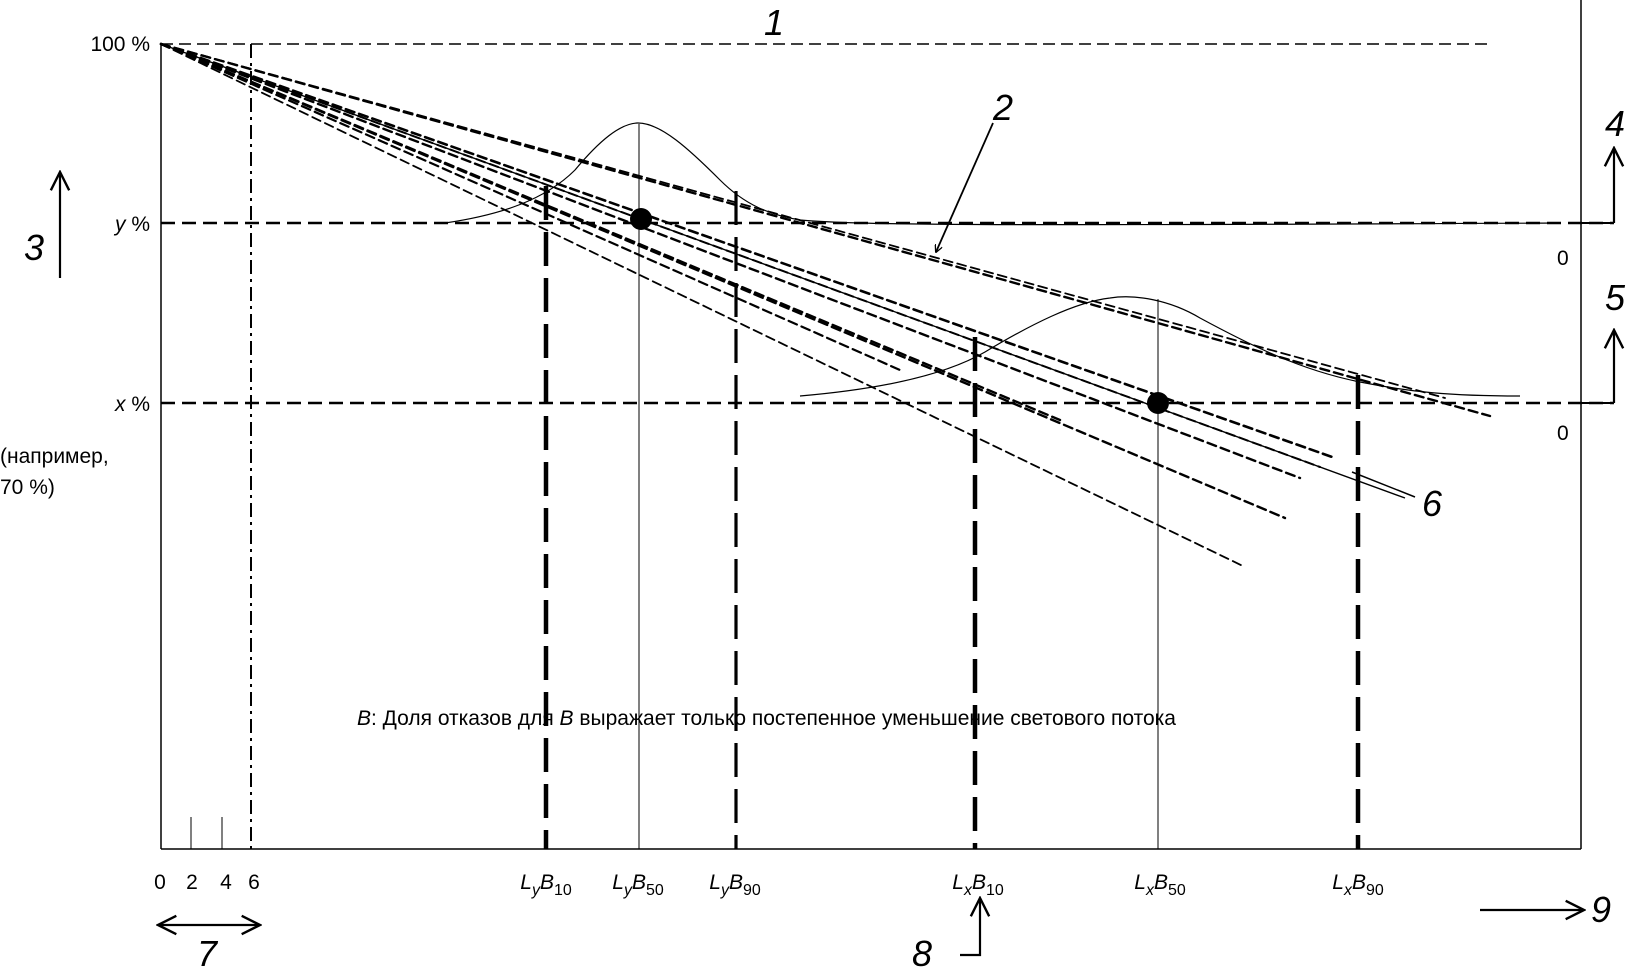  Describe the element at coordinates (1563, 433) in the screenshot. I see `zero-label-x: 0` at that location.